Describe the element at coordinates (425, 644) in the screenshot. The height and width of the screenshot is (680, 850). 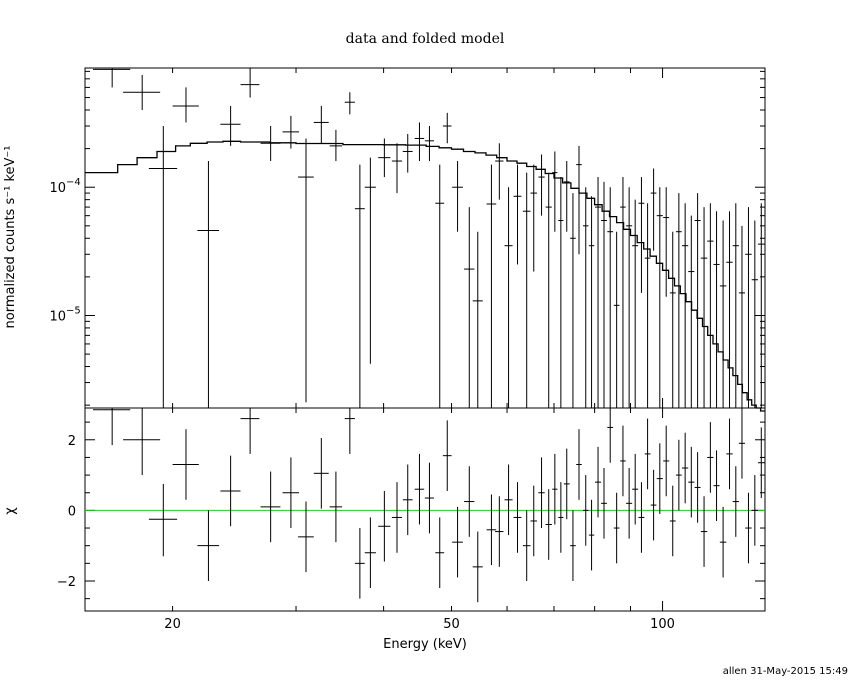
I see `x-axis-label: Energy (keV)` at that location.